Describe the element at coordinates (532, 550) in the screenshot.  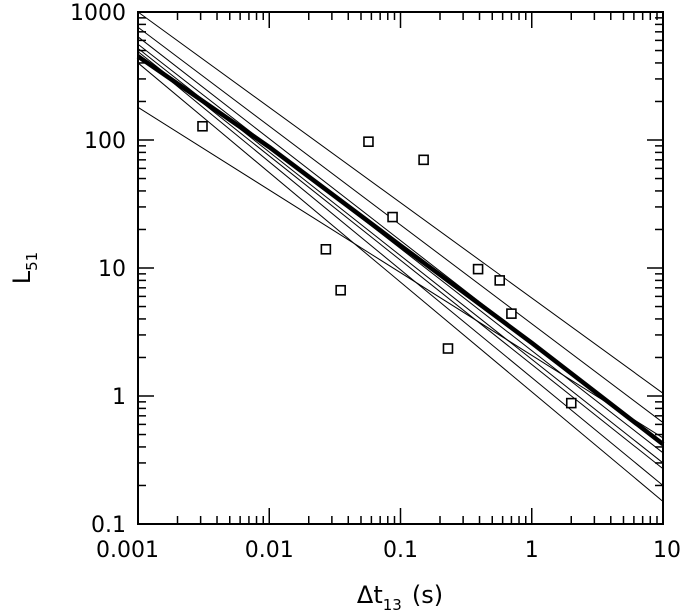
I see `x-tick-label: 1` at that location.